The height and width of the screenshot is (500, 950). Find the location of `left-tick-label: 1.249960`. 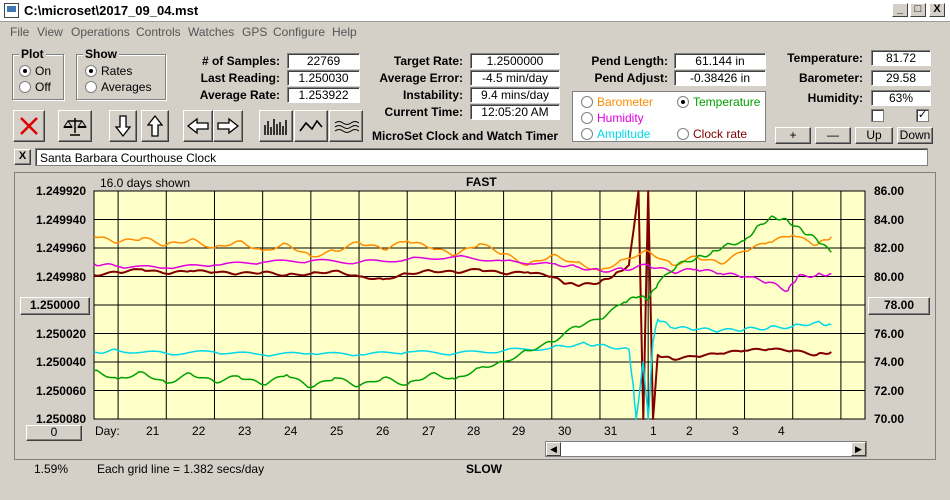

left-tick-label: 1.249960 is located at coordinates (60, 248).